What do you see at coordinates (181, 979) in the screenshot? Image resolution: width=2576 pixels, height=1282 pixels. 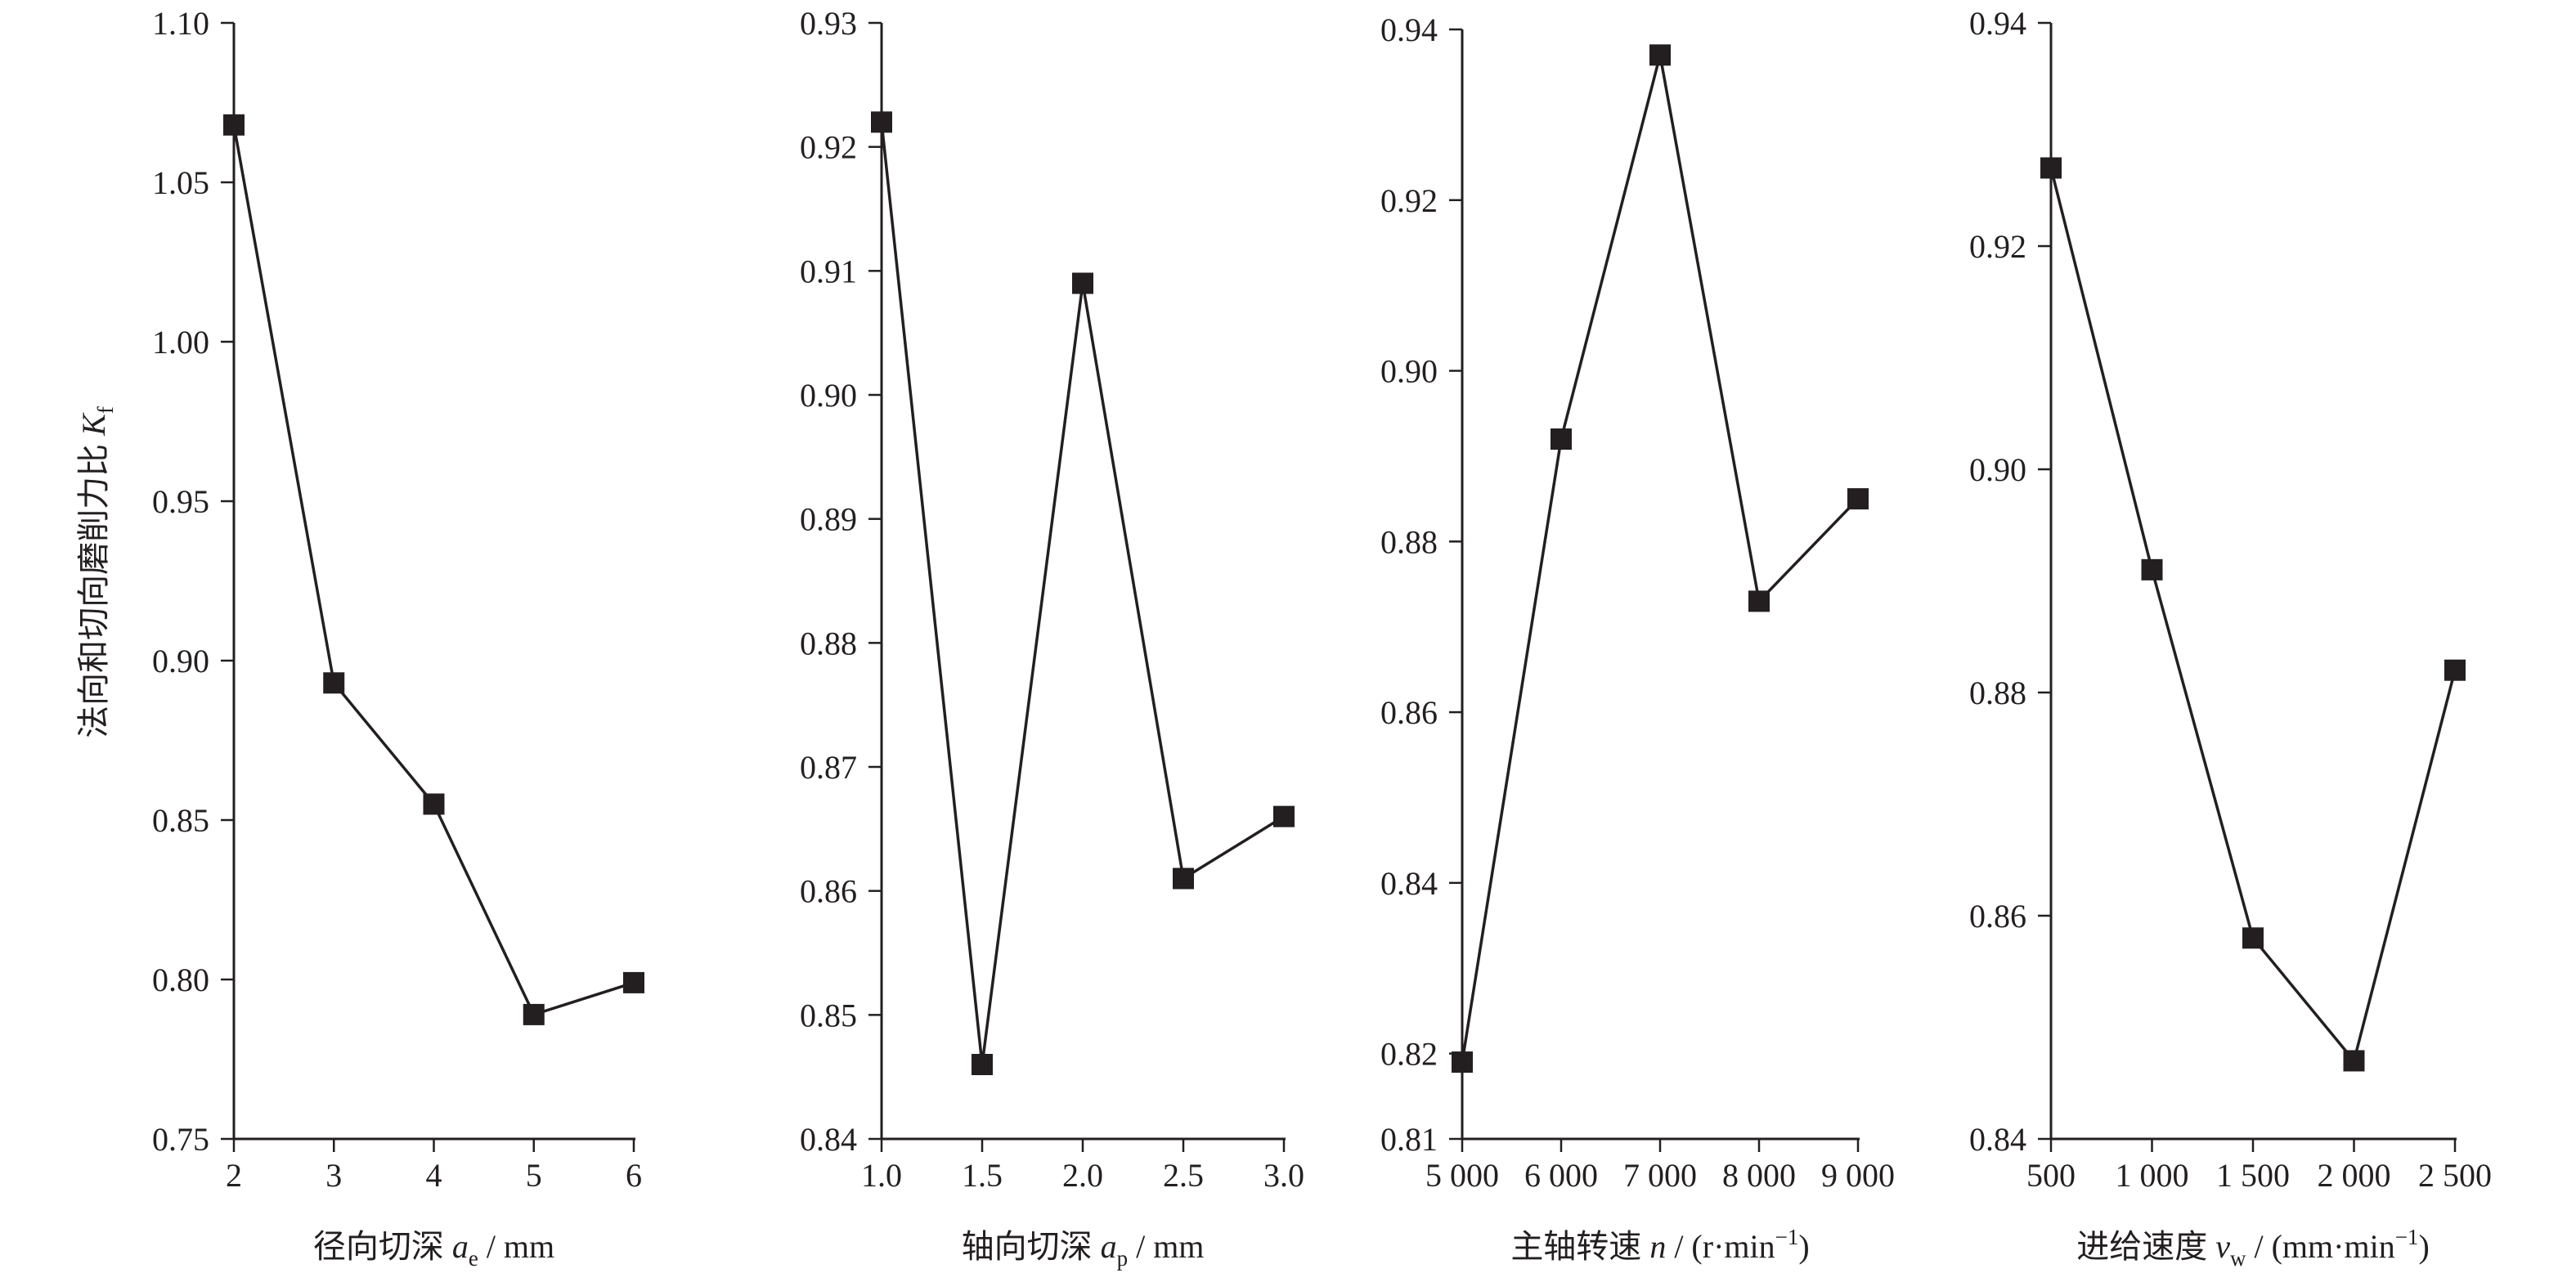 I see `y-tick-label: 0.80` at bounding box center [181, 979].